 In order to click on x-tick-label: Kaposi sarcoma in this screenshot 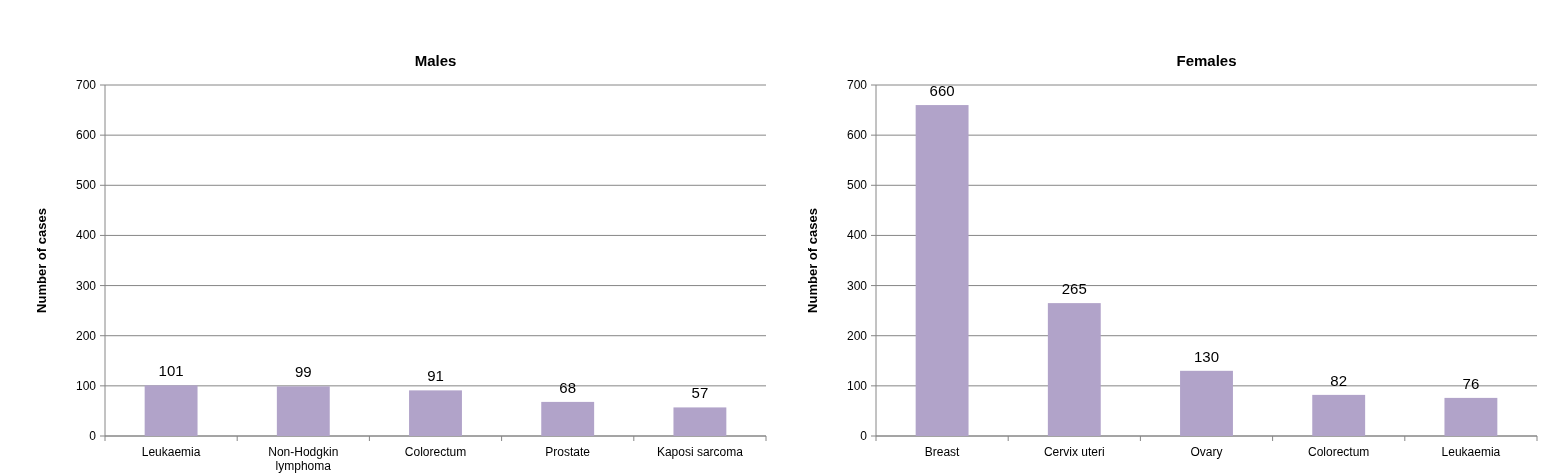, I will do `click(700, 452)`.